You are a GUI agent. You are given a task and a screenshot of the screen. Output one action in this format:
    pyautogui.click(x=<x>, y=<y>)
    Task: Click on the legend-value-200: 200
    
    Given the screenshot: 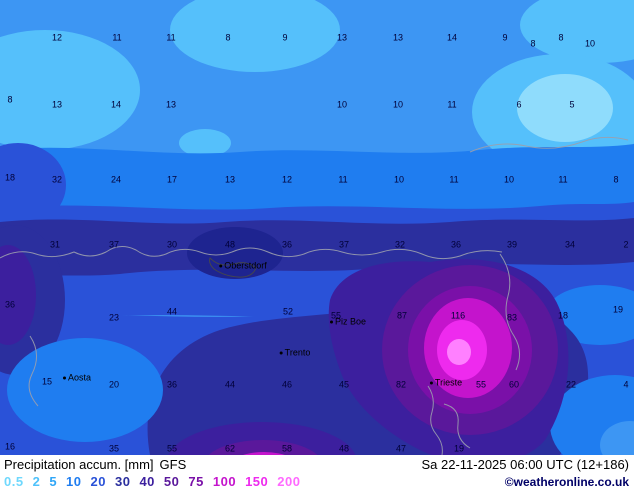 What is the action you would take?
    pyautogui.click(x=289, y=481)
    